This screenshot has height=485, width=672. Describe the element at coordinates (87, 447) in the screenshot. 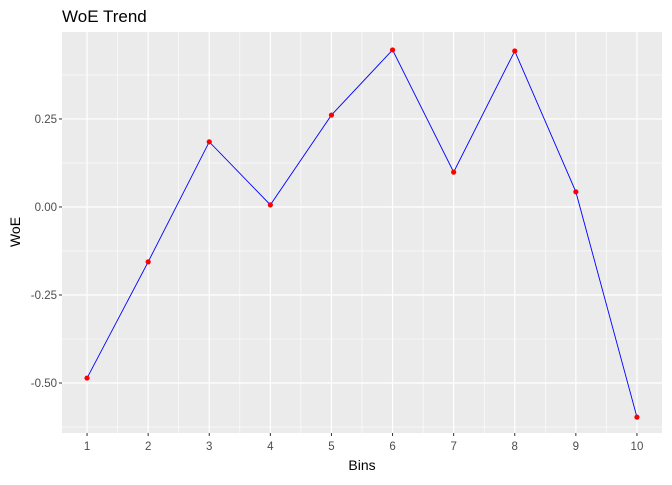

I see `x-tick-label: 1` at that location.